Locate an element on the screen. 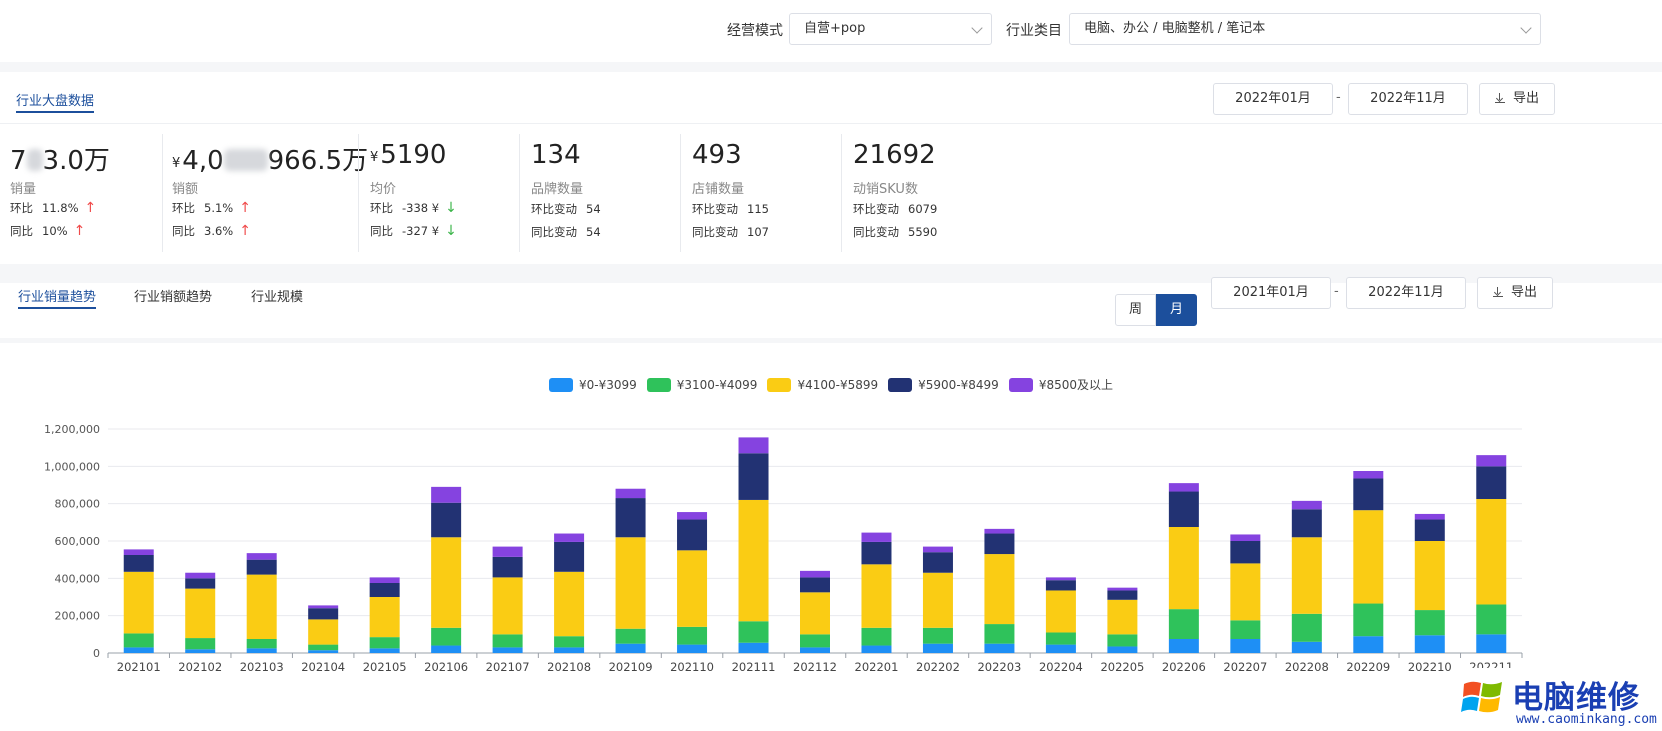 The image size is (1662, 731). overview-date-to: 2022年11月 is located at coordinates (1408, 99).